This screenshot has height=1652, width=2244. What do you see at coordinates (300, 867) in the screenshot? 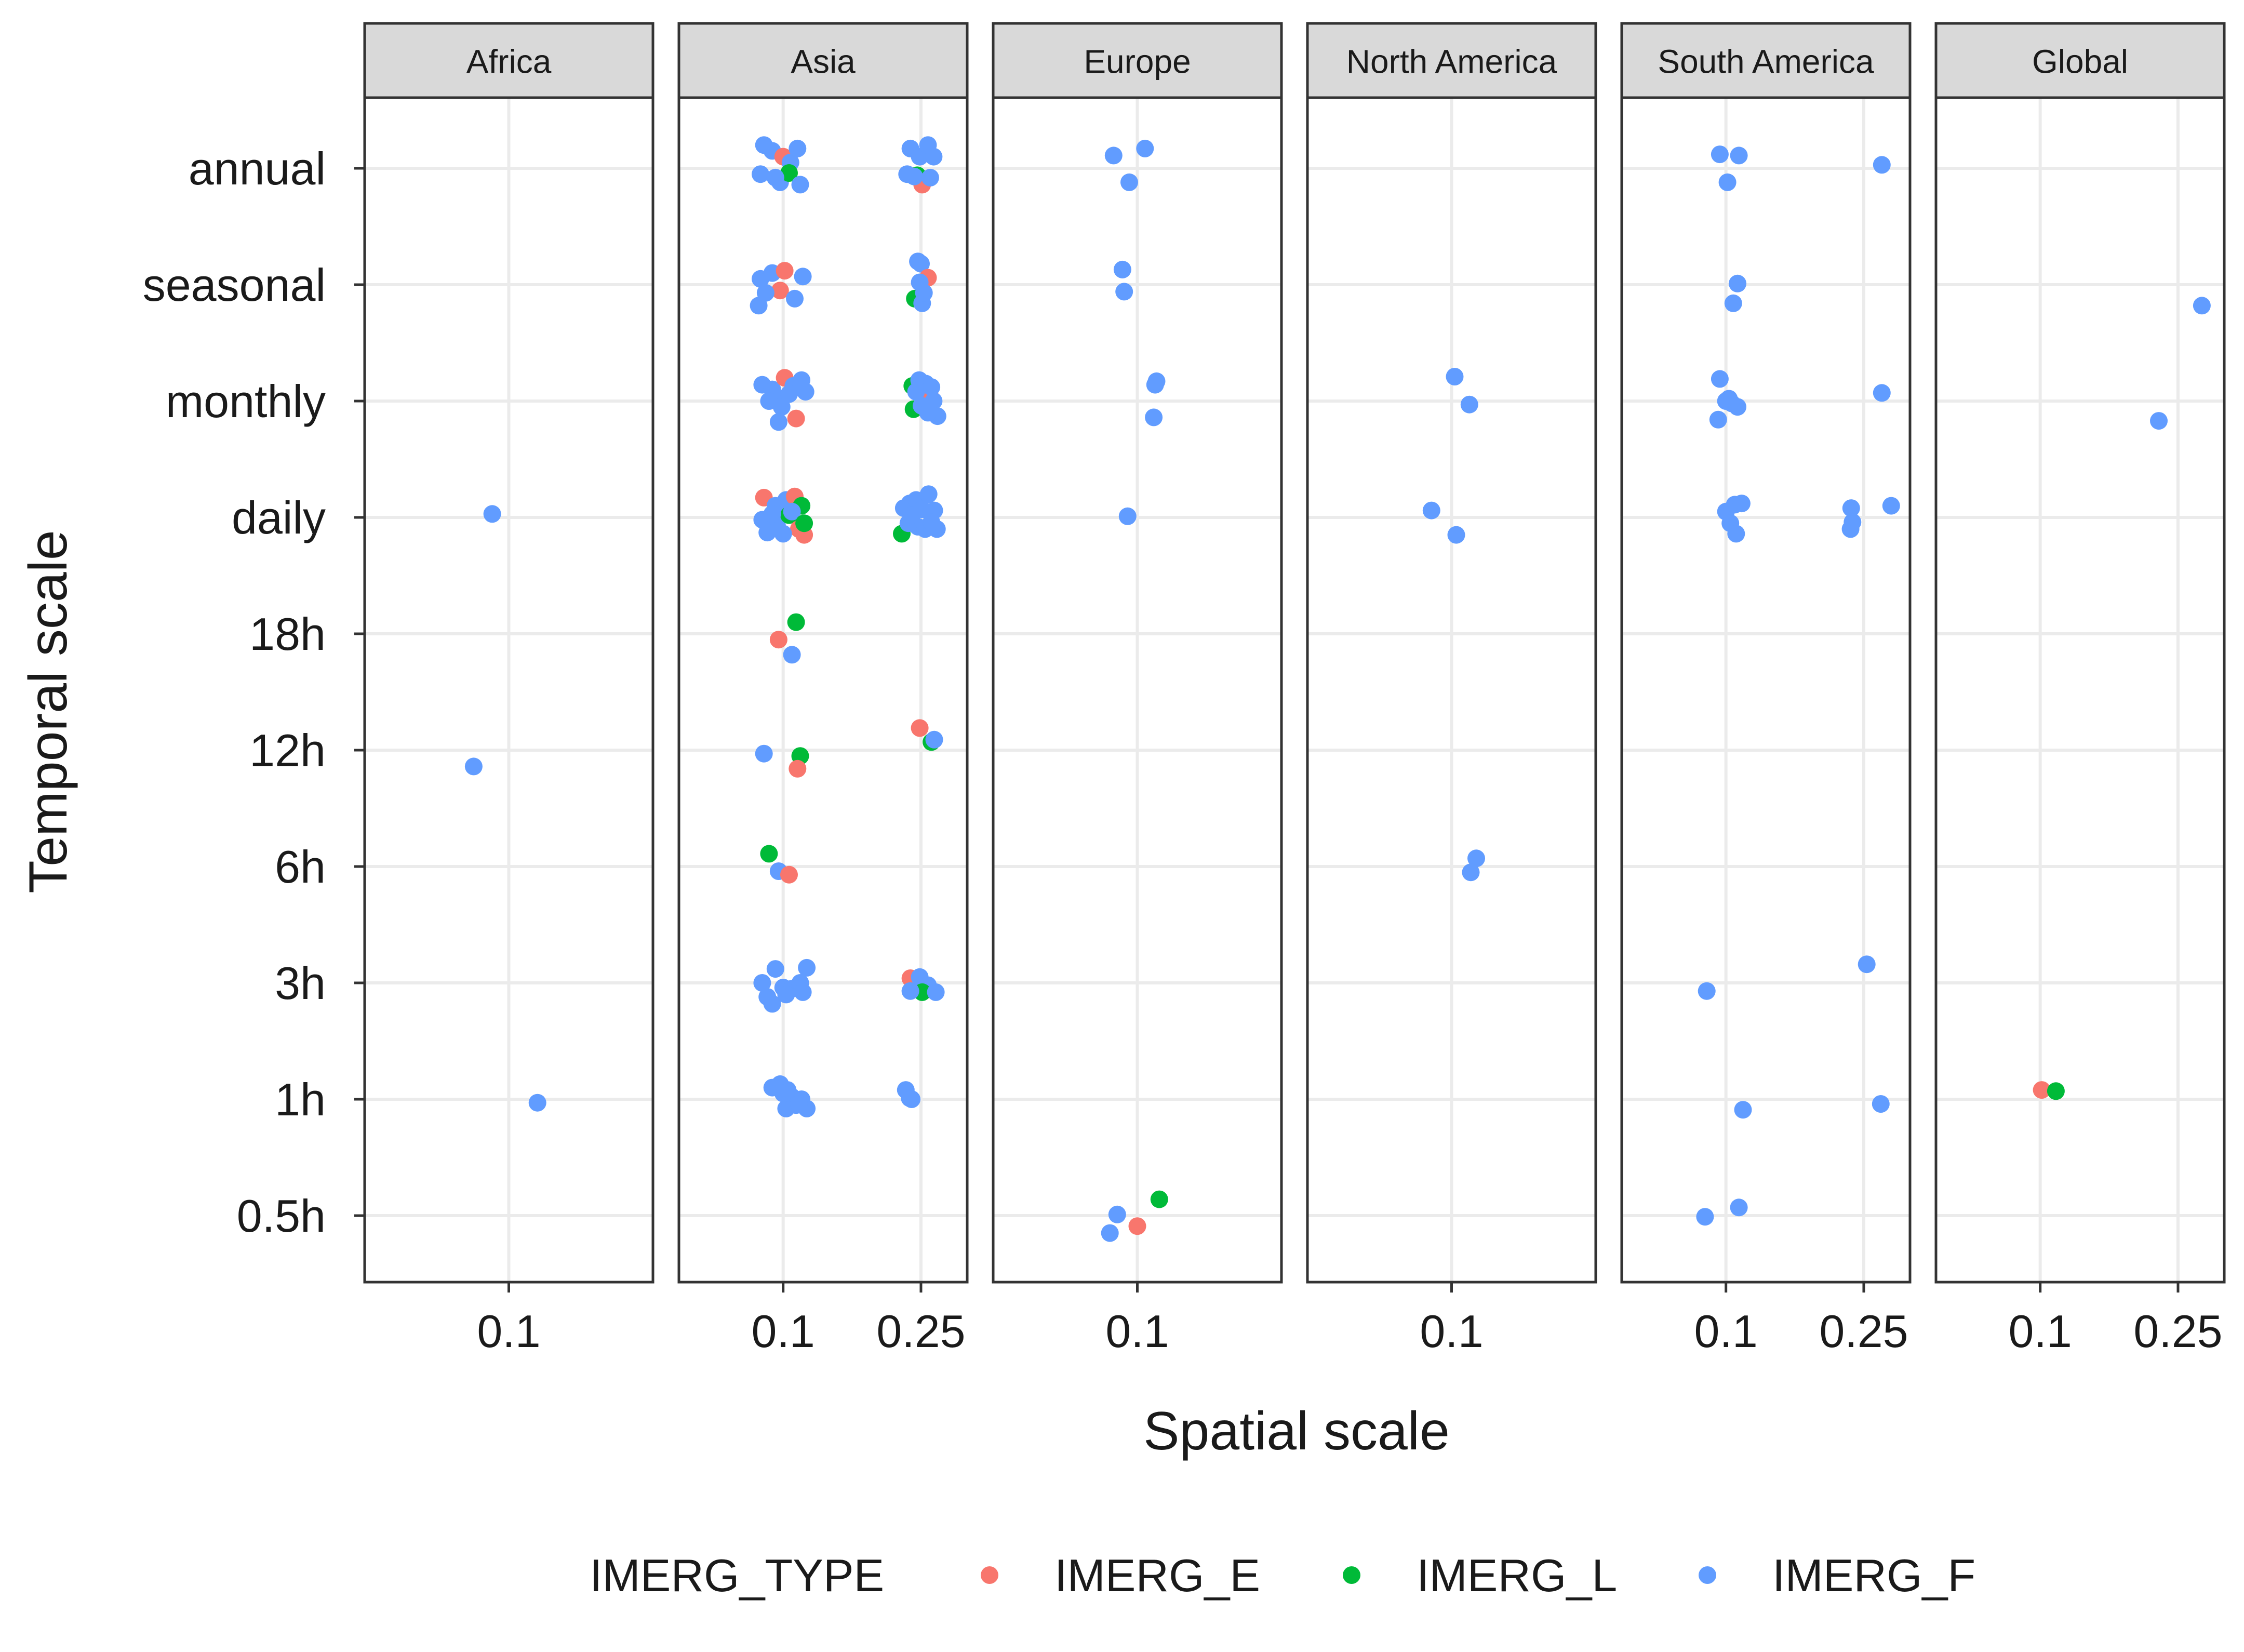
I see `y-tick-label: 6h` at bounding box center [300, 867].